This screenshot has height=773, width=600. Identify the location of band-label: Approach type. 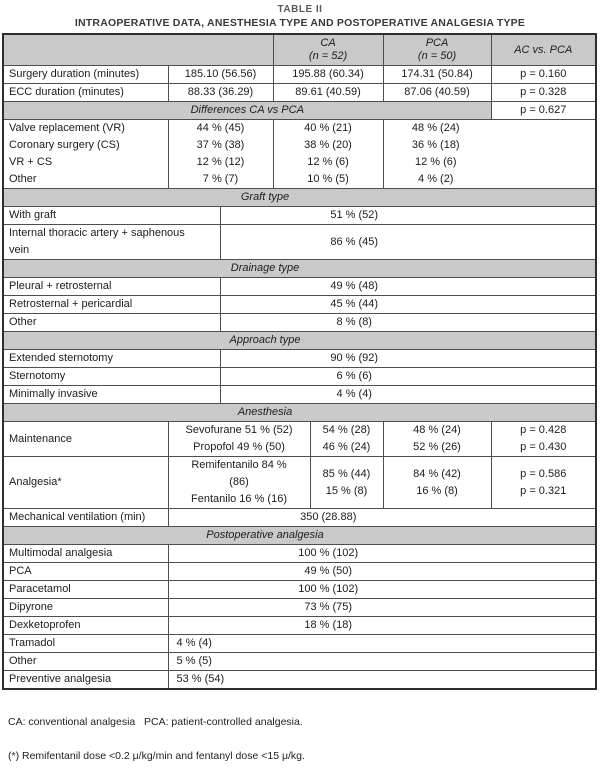
(299, 340).